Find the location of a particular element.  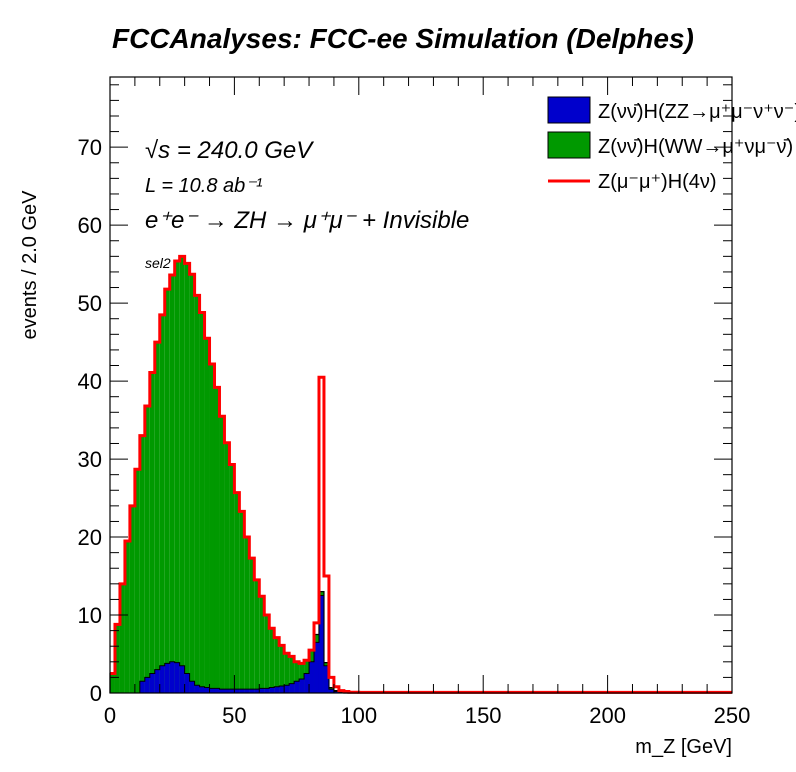

x-tick-label: 50 is located at coordinates (234, 715).